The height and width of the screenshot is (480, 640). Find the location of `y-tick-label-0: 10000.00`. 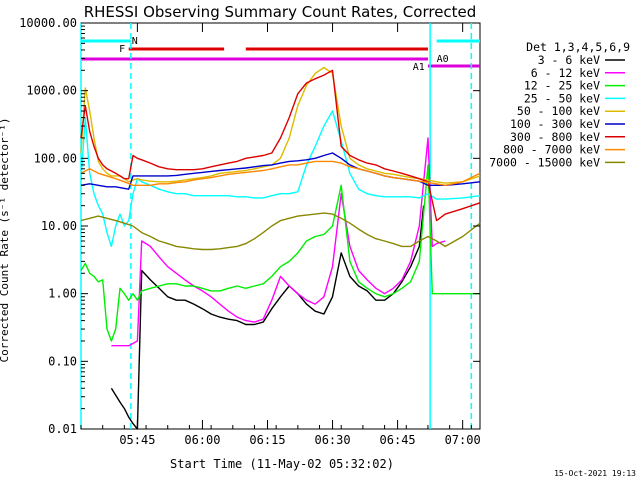

y-tick-label-0: 10000.00 is located at coordinates (48, 23).